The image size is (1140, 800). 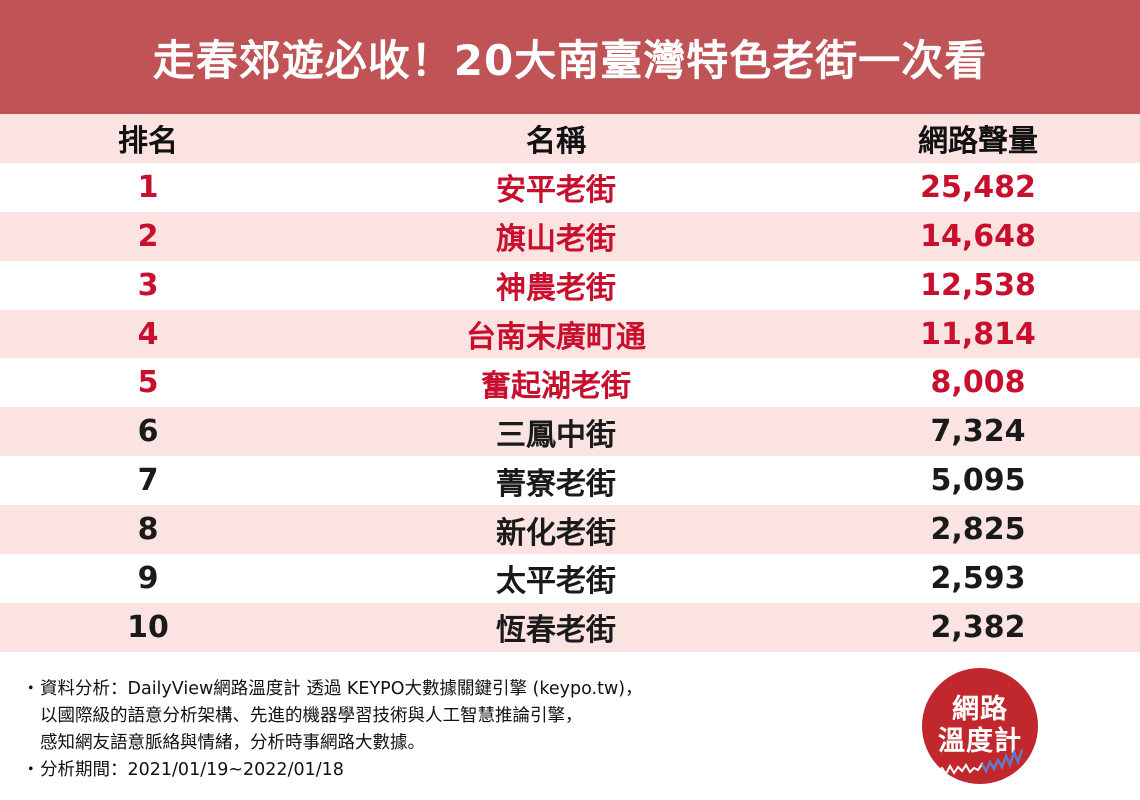 I want to click on table-row: 1 安平老街 25,482, so click(x=570, y=187).